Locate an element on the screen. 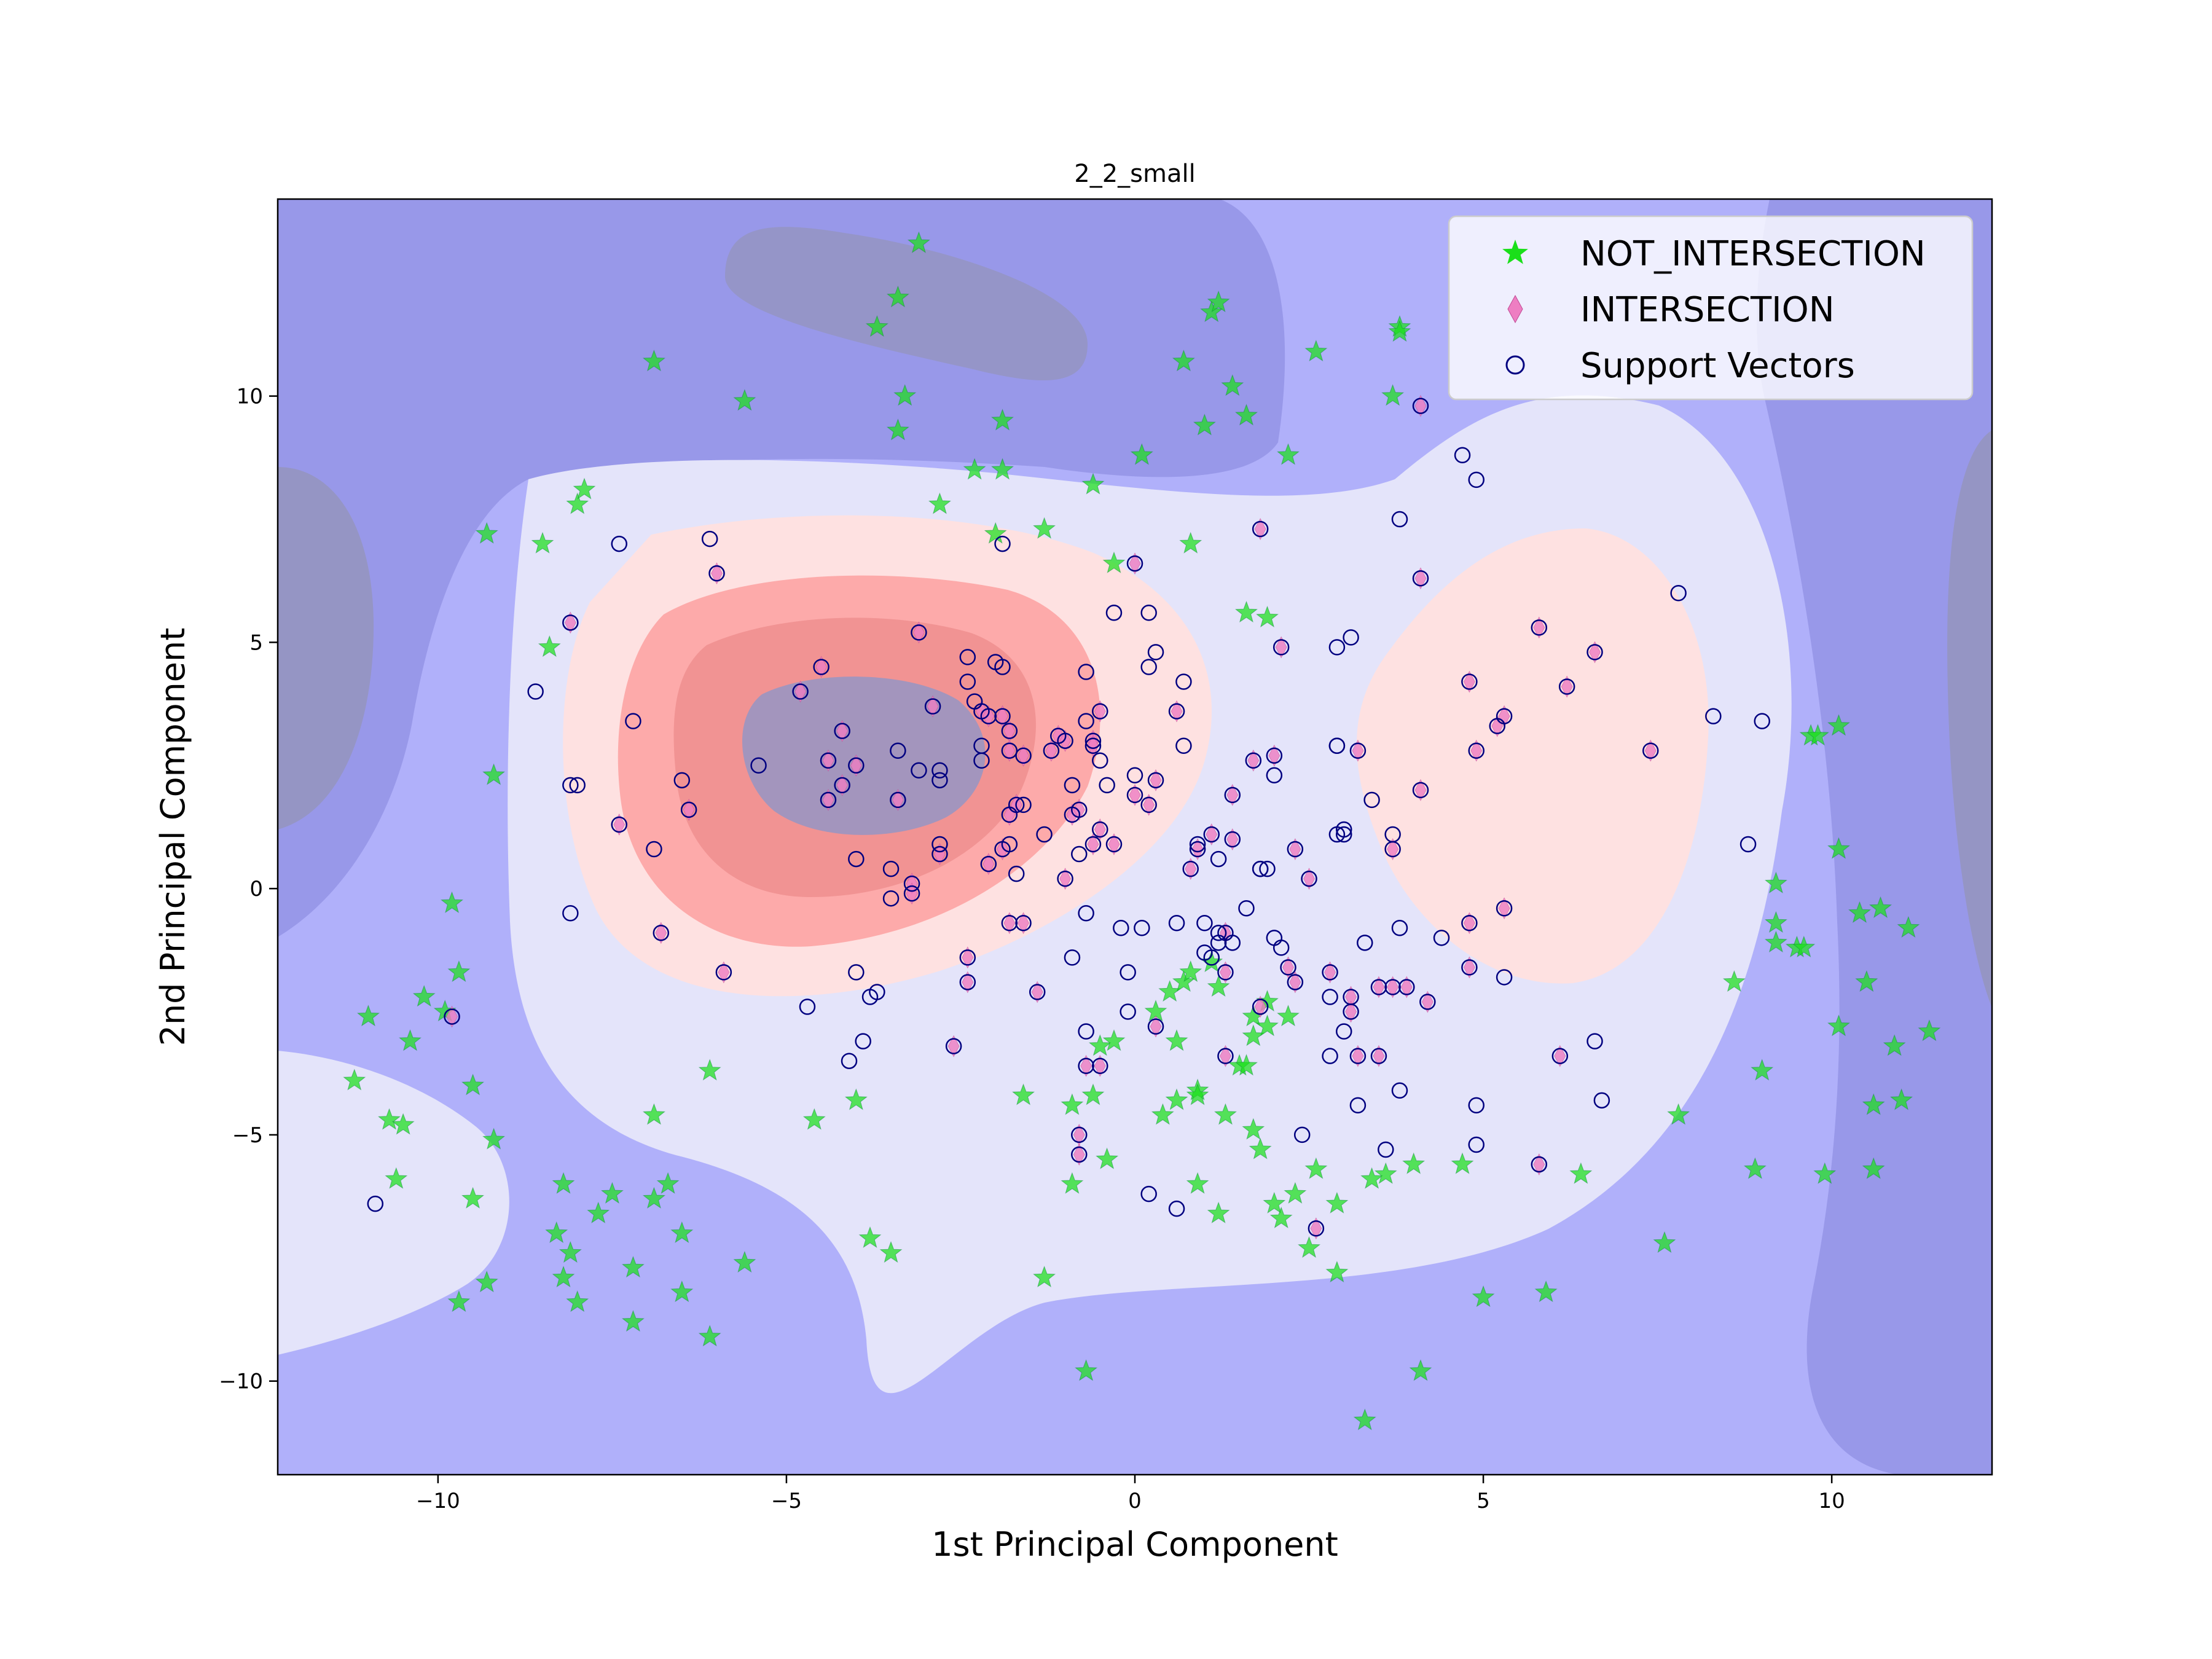 This screenshot has width=2212, height=1659. x-axis: −10 −5 0 5 10 is located at coordinates (1130, 1494).